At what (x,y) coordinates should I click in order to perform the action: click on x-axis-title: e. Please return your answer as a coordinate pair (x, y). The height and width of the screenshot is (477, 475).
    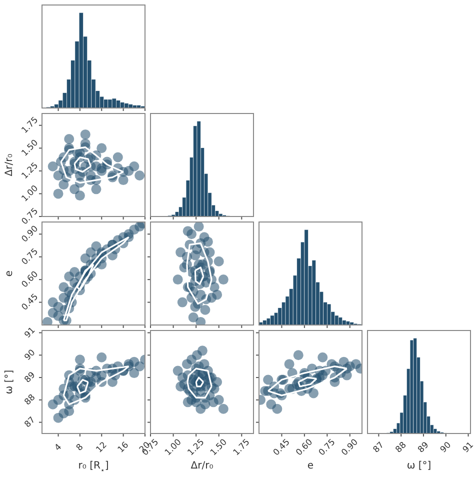
    Looking at the image, I should click on (310, 466).